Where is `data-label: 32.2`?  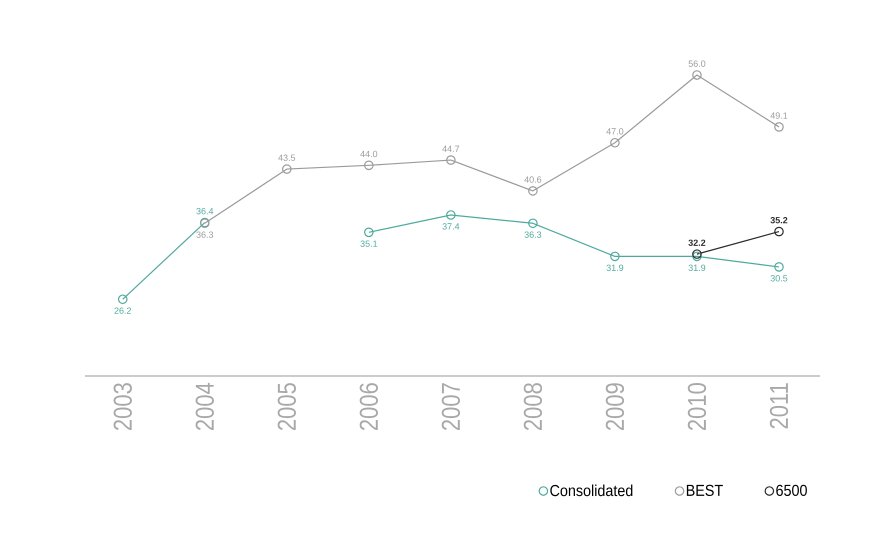 data-label: 32.2 is located at coordinates (697, 243).